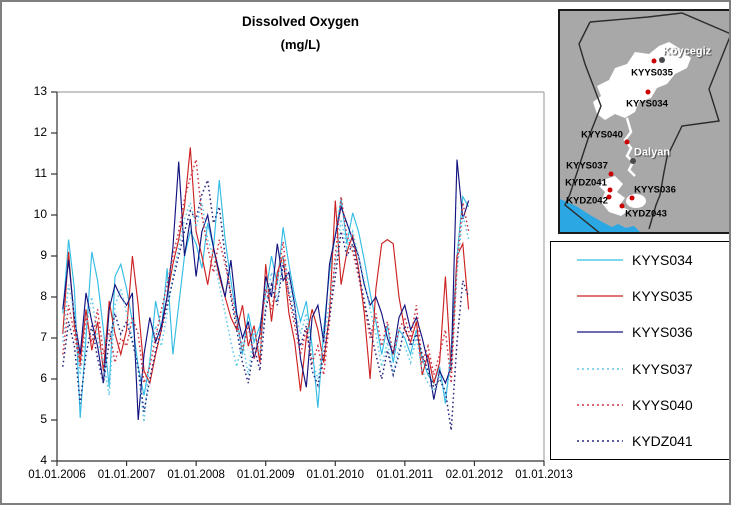  I want to click on legend-item-KYYS034: KYYS034, so click(640, 260).